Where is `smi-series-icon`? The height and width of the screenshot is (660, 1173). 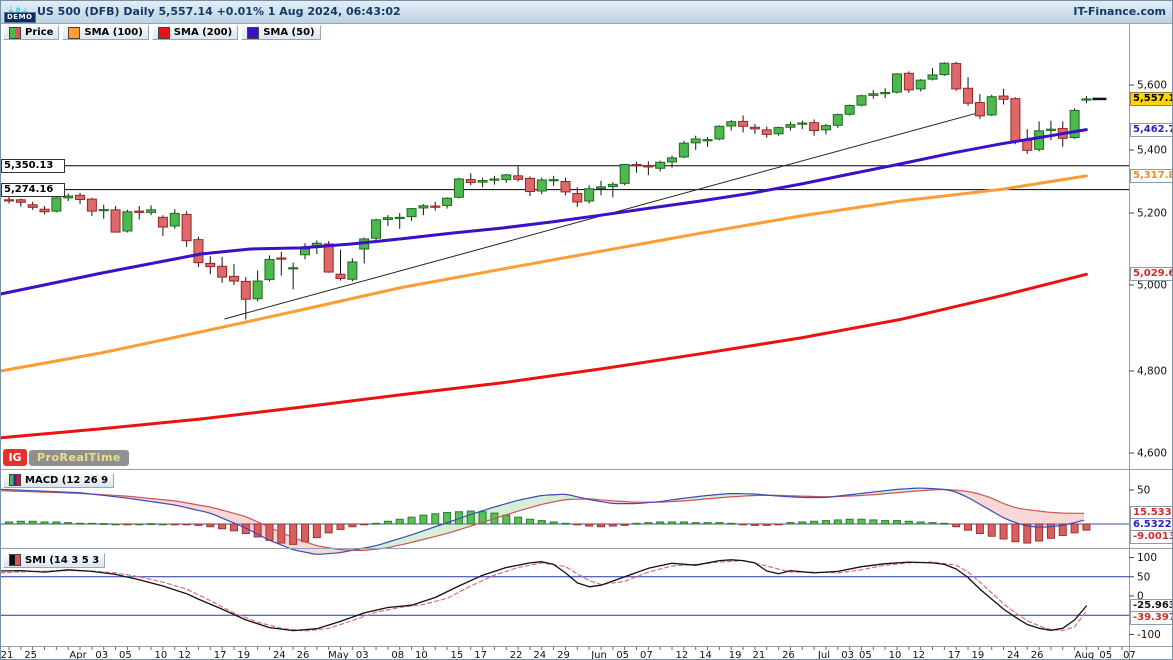
smi-series-icon is located at coordinates (15, 560).